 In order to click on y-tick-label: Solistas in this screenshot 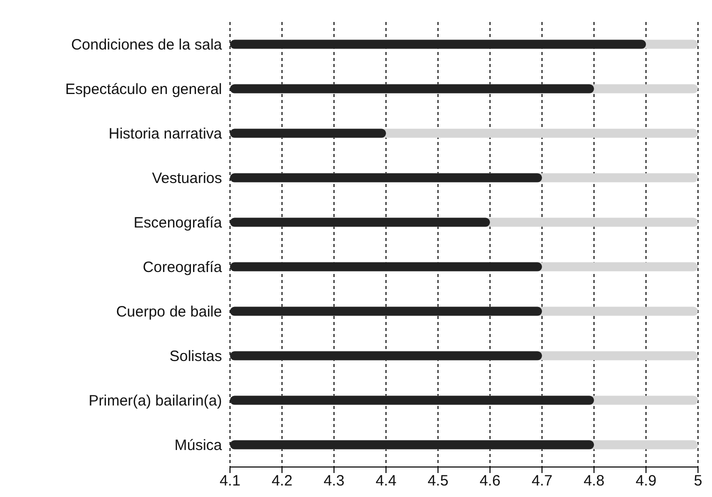, I will do `click(195, 357)`.